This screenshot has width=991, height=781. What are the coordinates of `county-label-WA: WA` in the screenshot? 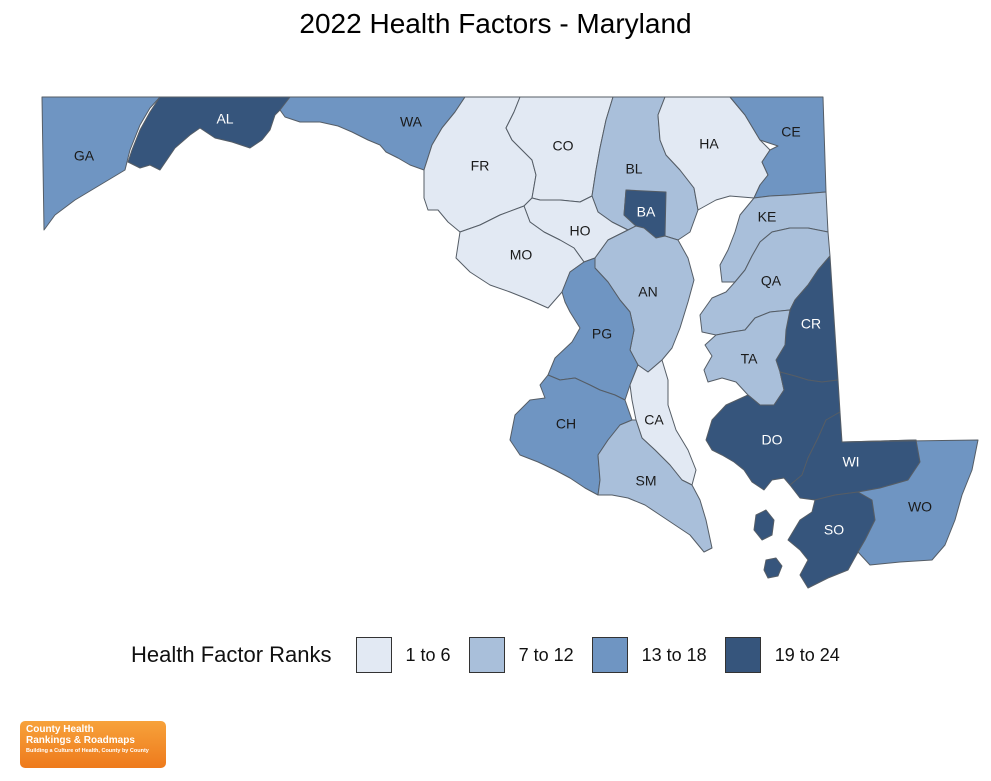 It's located at (411, 122).